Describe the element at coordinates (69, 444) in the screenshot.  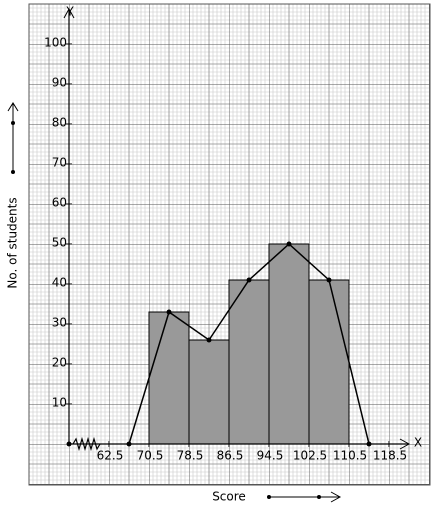
I see `origin` at that location.